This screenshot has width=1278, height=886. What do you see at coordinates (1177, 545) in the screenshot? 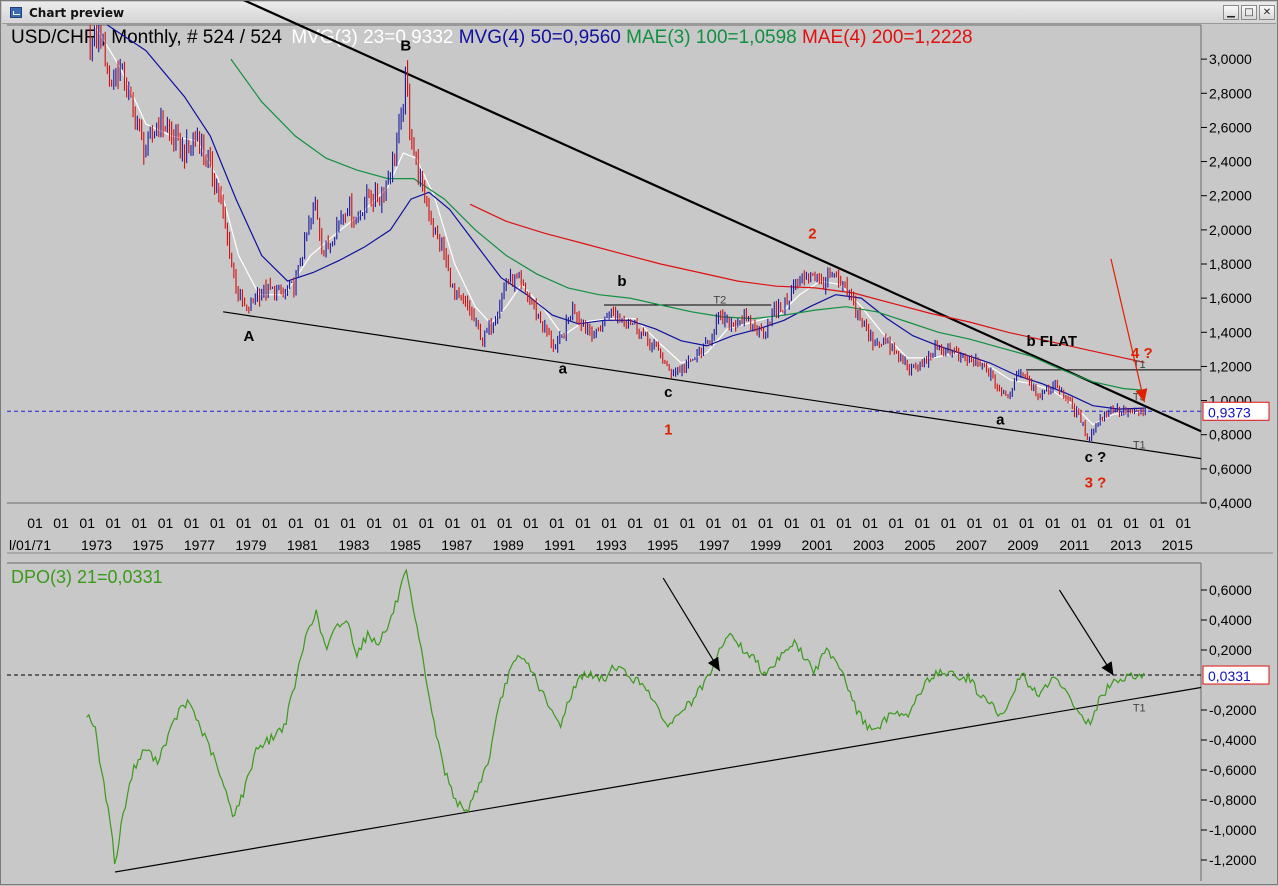
I see `x-tick-year-label: 2015` at bounding box center [1177, 545].